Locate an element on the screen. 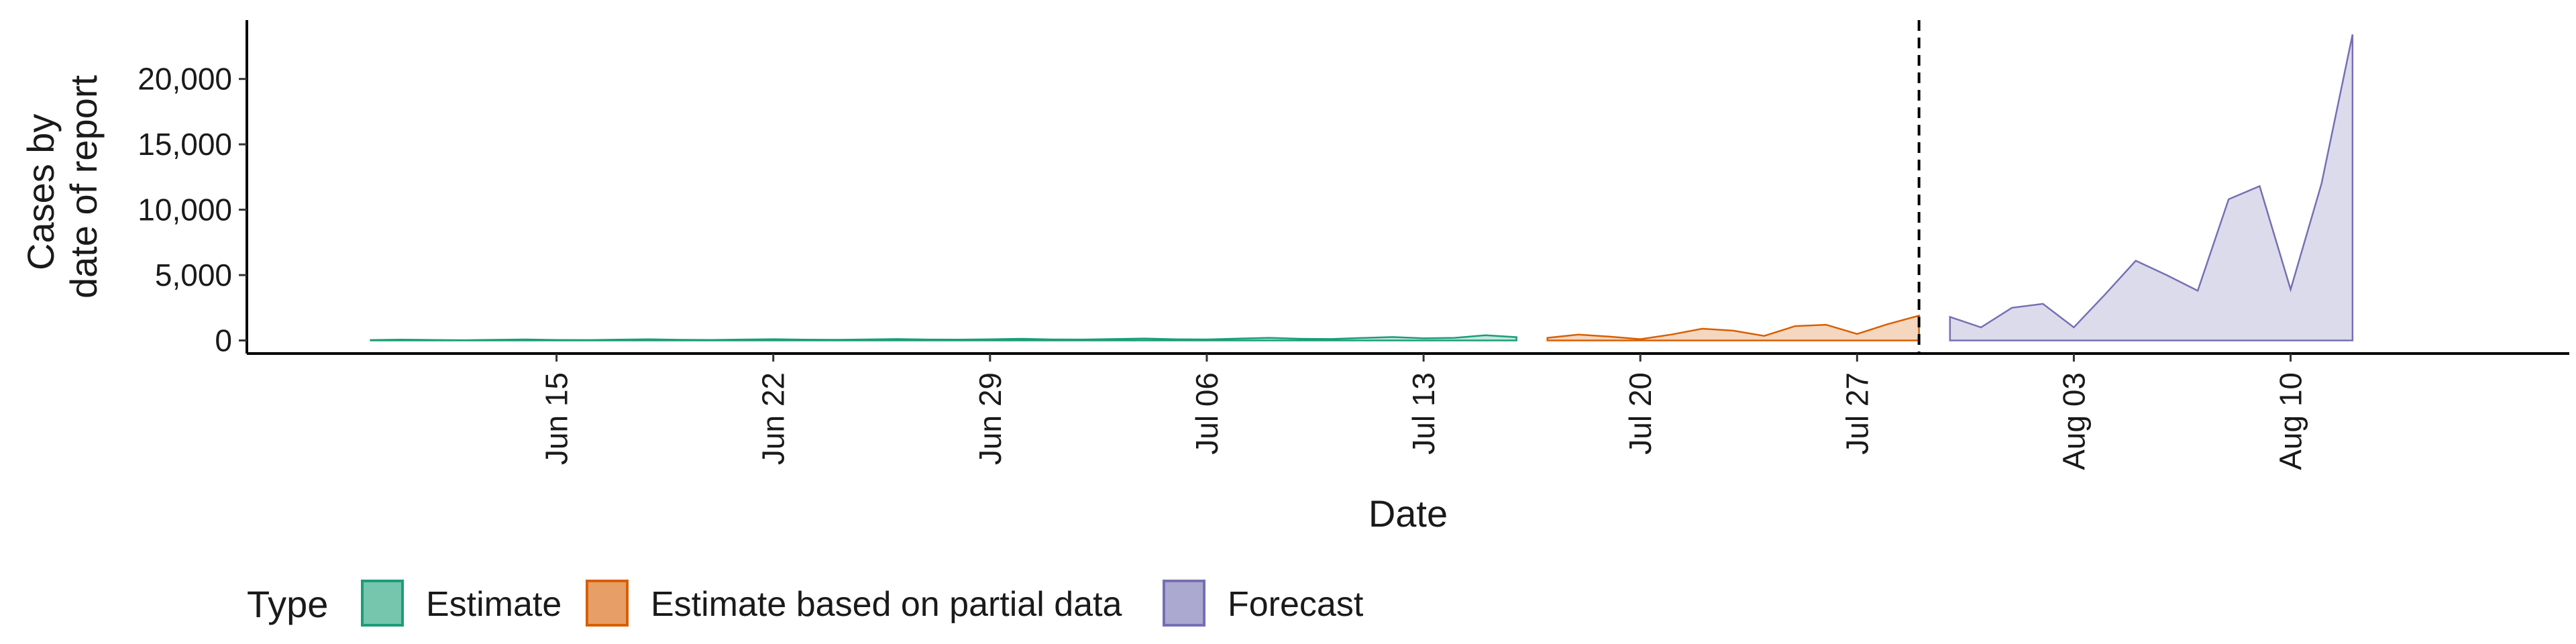 This screenshot has height=644, width=2576. x-tick-label: Aug 10 is located at coordinates (2290, 421).